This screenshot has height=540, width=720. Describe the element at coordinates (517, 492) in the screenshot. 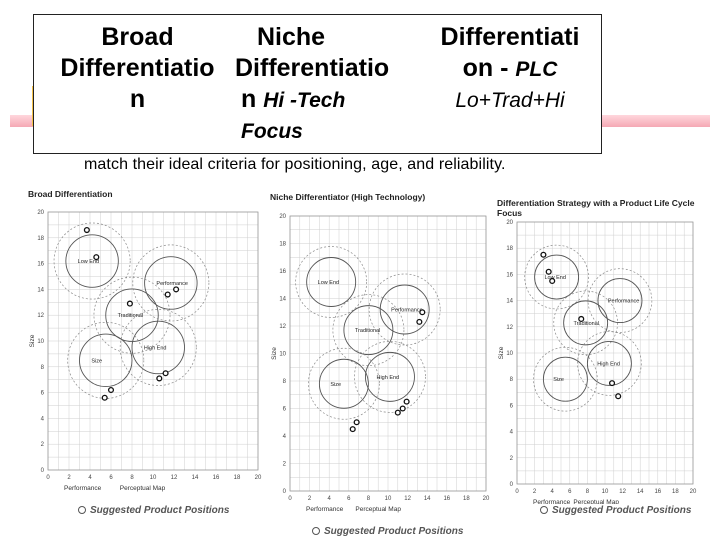

I see `x-tick-label: 0` at that location.